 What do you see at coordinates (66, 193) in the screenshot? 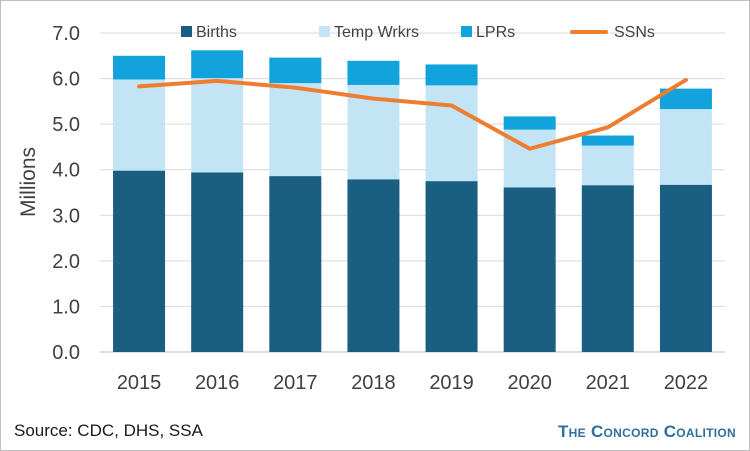
I see `y-axis-ticks: 0.0 1.0 2.0 3.0 4.0 5.0 6.0 7.0` at bounding box center [66, 193].